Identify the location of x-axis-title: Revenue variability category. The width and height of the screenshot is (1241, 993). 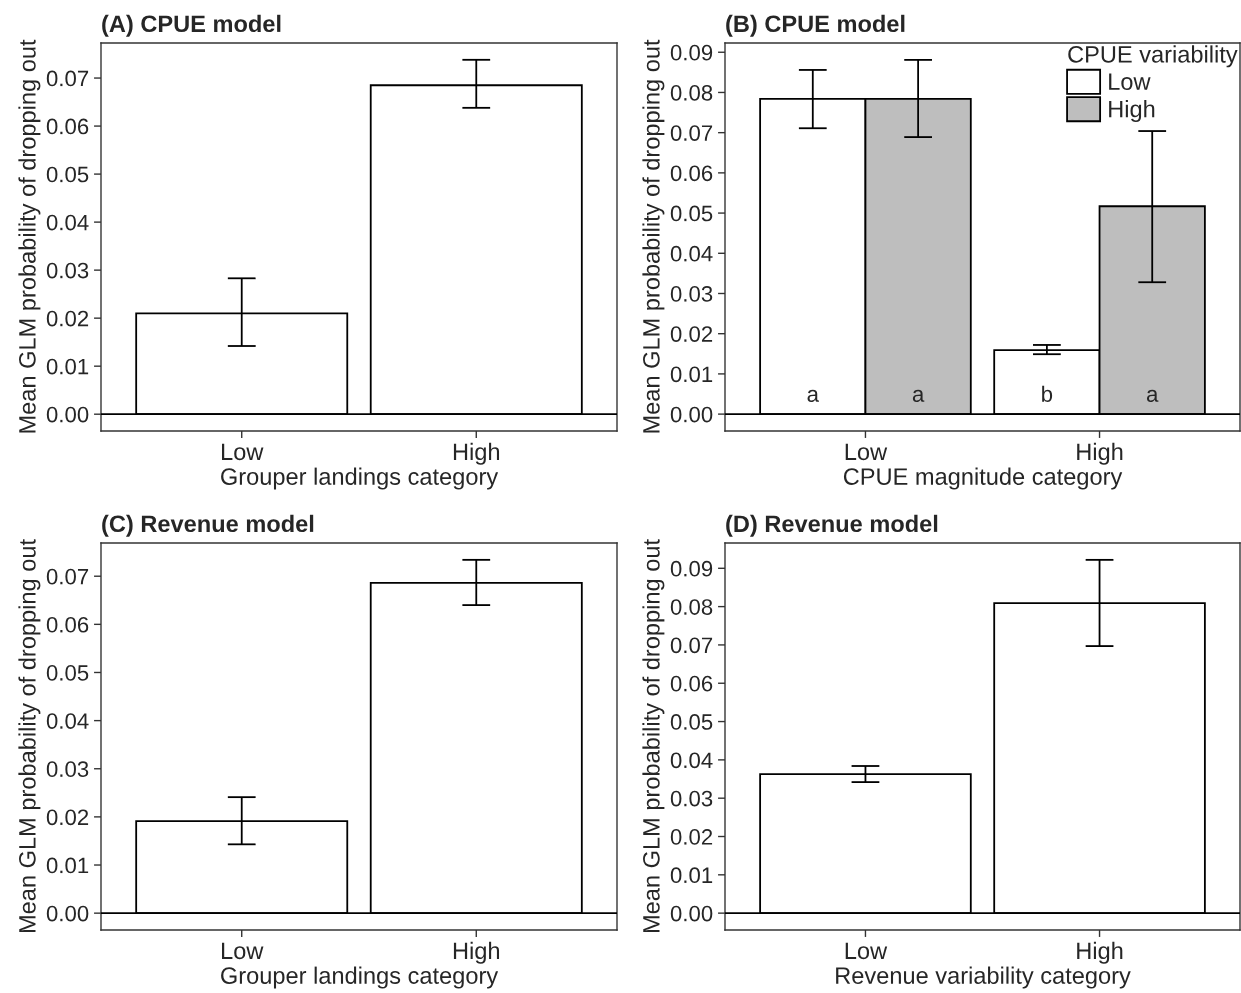
(983, 977).